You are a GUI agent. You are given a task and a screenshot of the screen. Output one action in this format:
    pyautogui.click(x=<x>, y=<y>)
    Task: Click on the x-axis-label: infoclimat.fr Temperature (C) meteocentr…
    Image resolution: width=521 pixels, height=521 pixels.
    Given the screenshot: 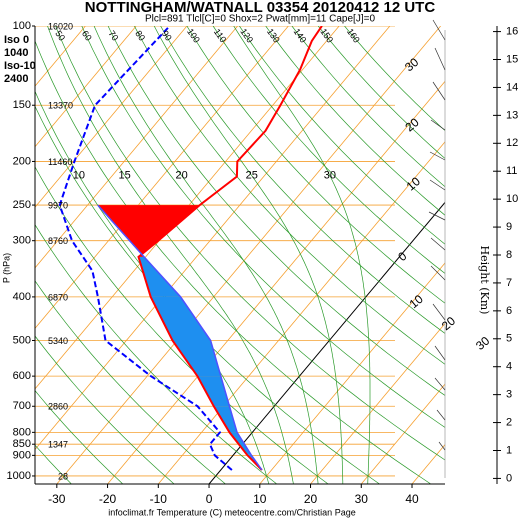 What is the action you would take?
    pyautogui.click(x=231, y=512)
    